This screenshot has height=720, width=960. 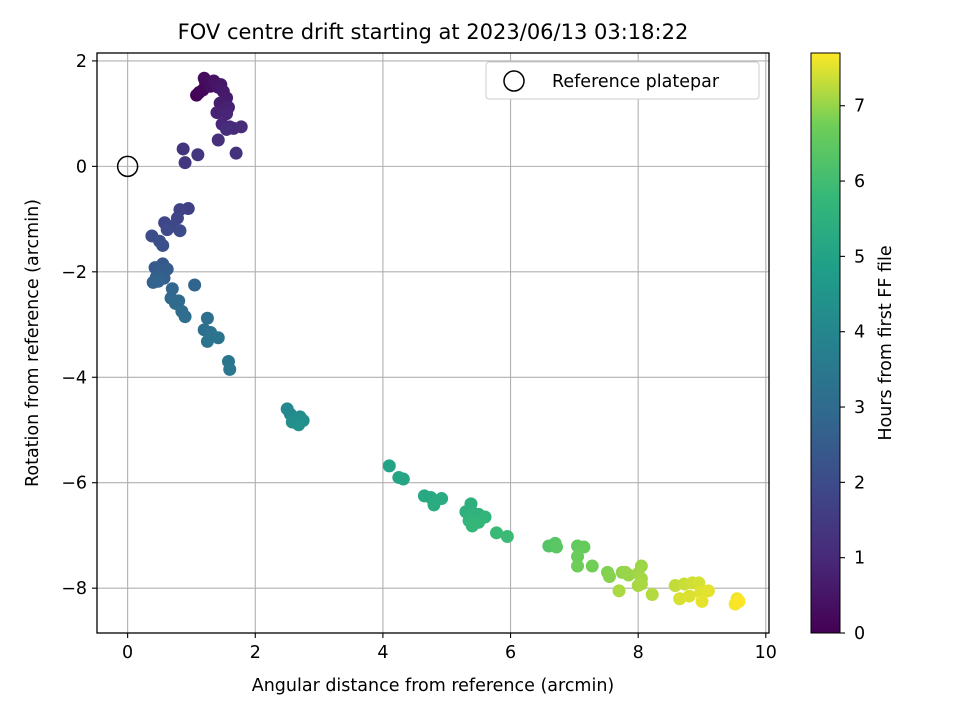 What do you see at coordinates (859, 182) in the screenshot?
I see `colorbar-tick-label: 6` at bounding box center [859, 182].